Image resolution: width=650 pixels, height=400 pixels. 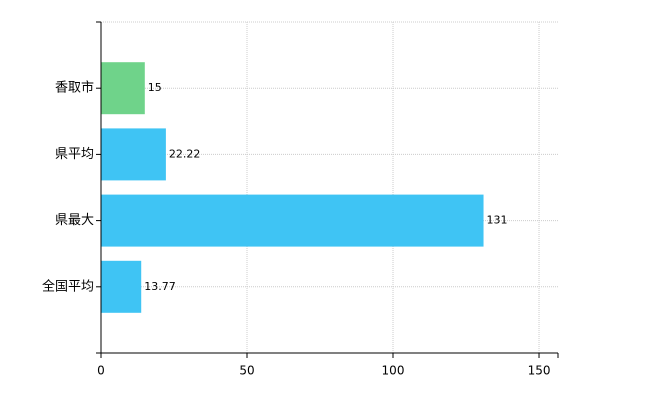 I want to click on y-tick-label: 香取市, so click(x=74, y=88).